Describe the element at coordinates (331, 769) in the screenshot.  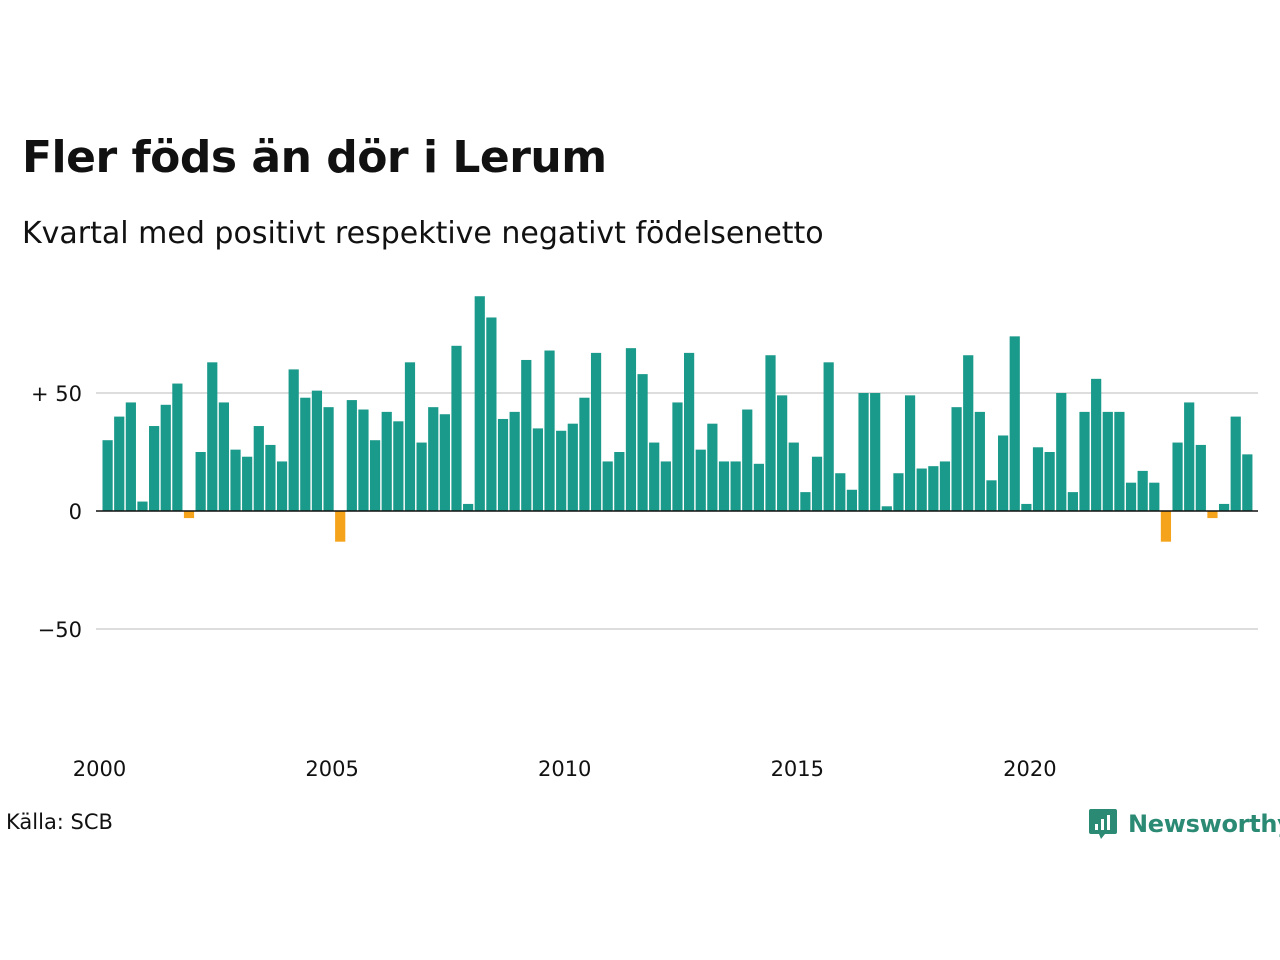
I see `x-tick-label: 2005` at that location.